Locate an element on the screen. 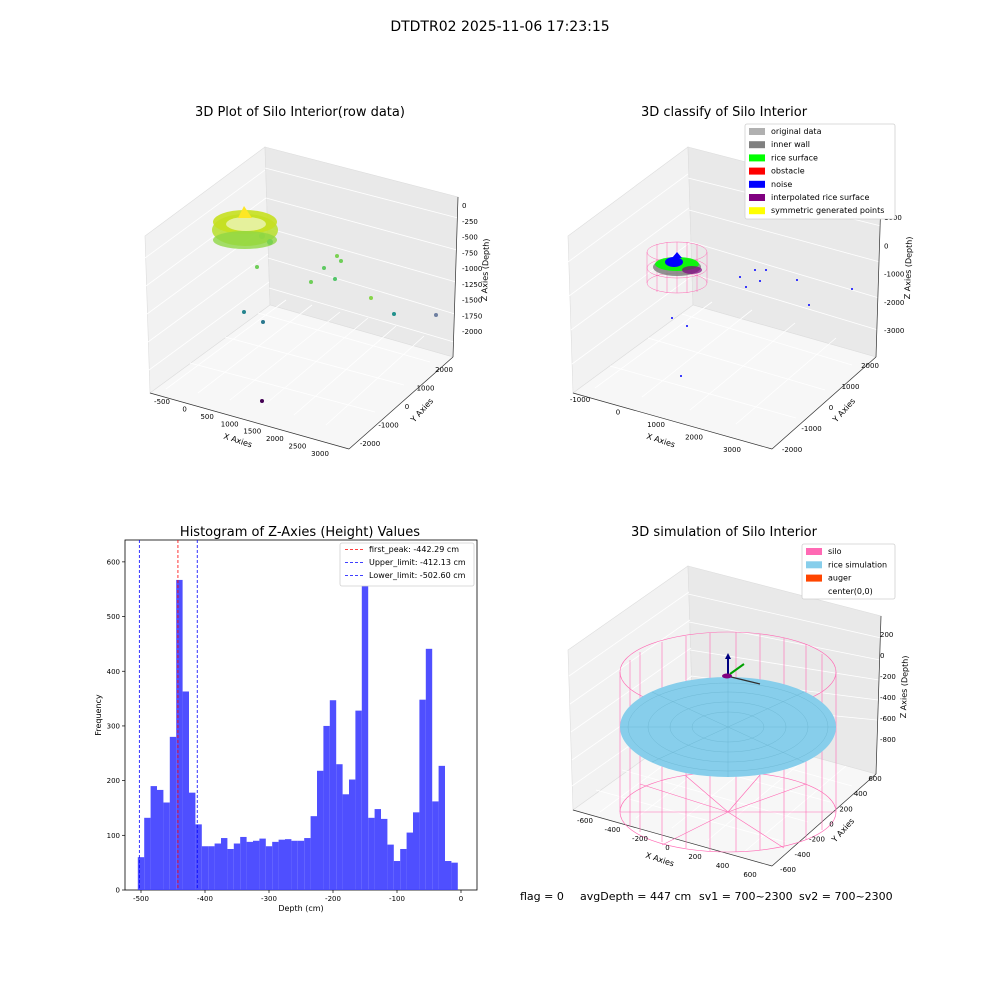  footer-sv1: sv1 = 700~2300 is located at coordinates (746, 896).